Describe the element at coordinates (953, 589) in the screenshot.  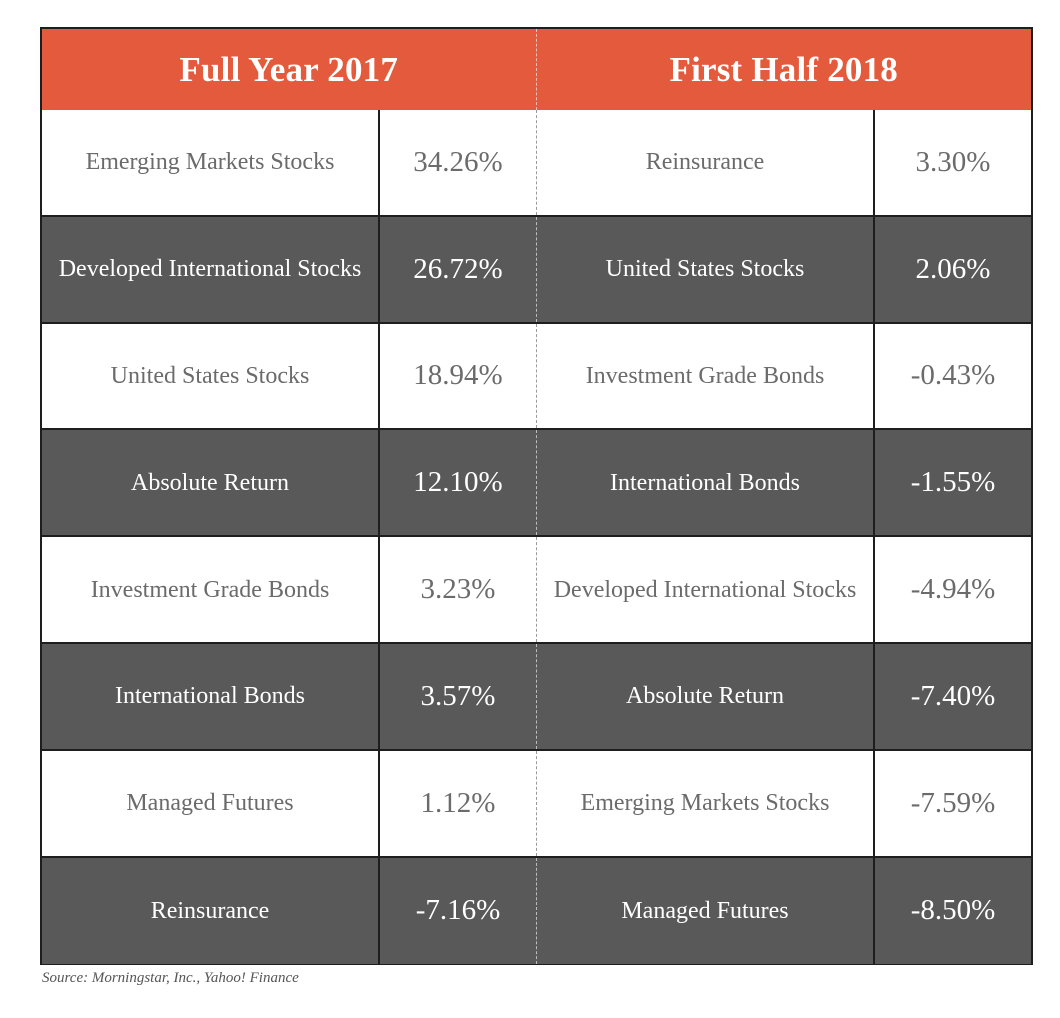
I see `right-return-value: -4.94%` at that location.